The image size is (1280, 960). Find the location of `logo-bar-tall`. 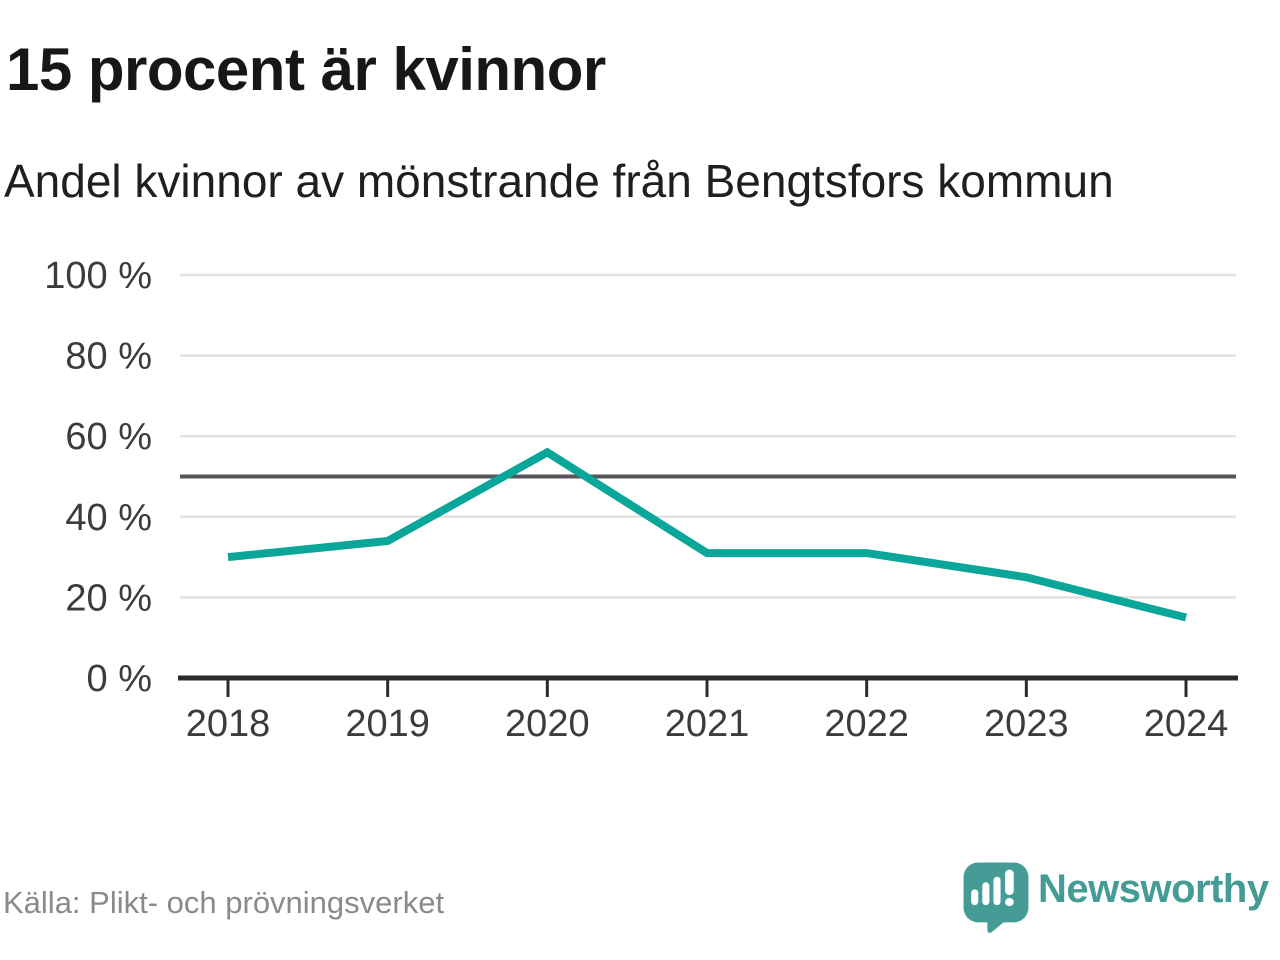

logo-bar-tall is located at coordinates (997, 891).